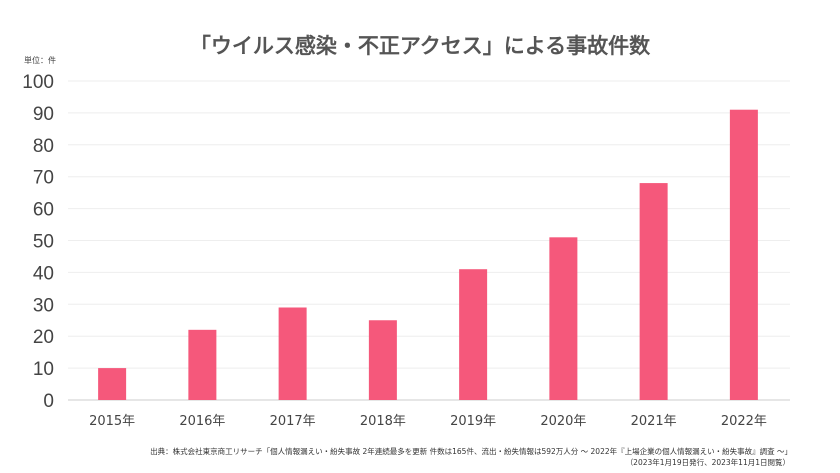 Image resolution: width=840 pixels, height=473 pixels. Describe the element at coordinates (420, 46) in the screenshot. I see `chart-title: 「ウイルス感染・不正アクセス」による事故件数` at that location.